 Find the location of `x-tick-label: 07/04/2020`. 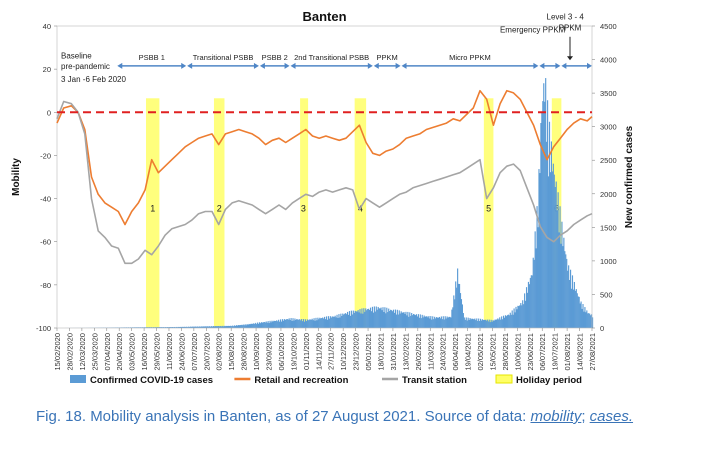

x-tick-label: 07/04/2020 is located at coordinates (107, 352).